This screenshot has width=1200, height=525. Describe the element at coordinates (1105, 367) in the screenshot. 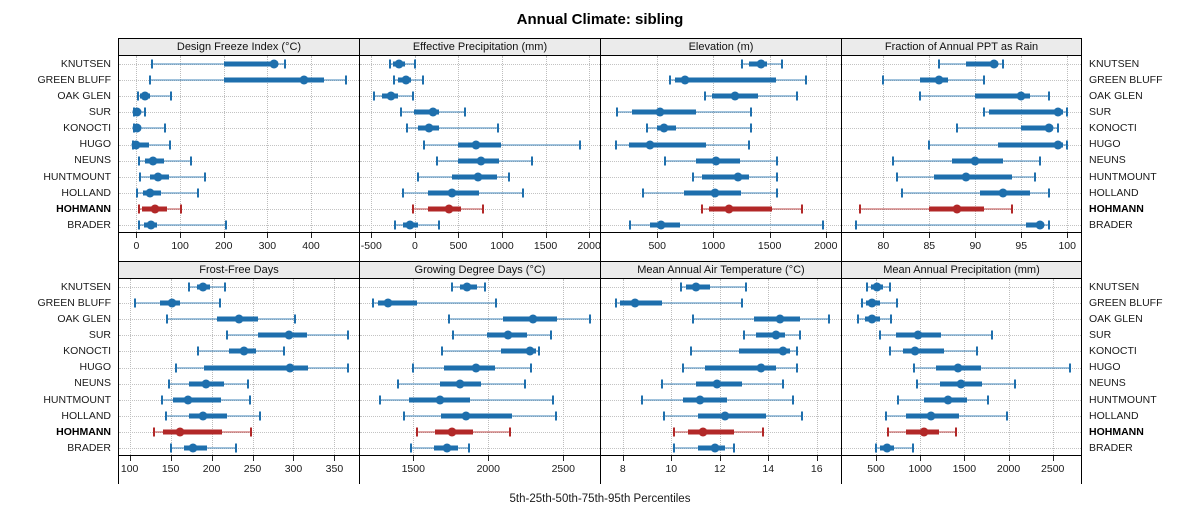

I see `site-label: HUGO` at that location.